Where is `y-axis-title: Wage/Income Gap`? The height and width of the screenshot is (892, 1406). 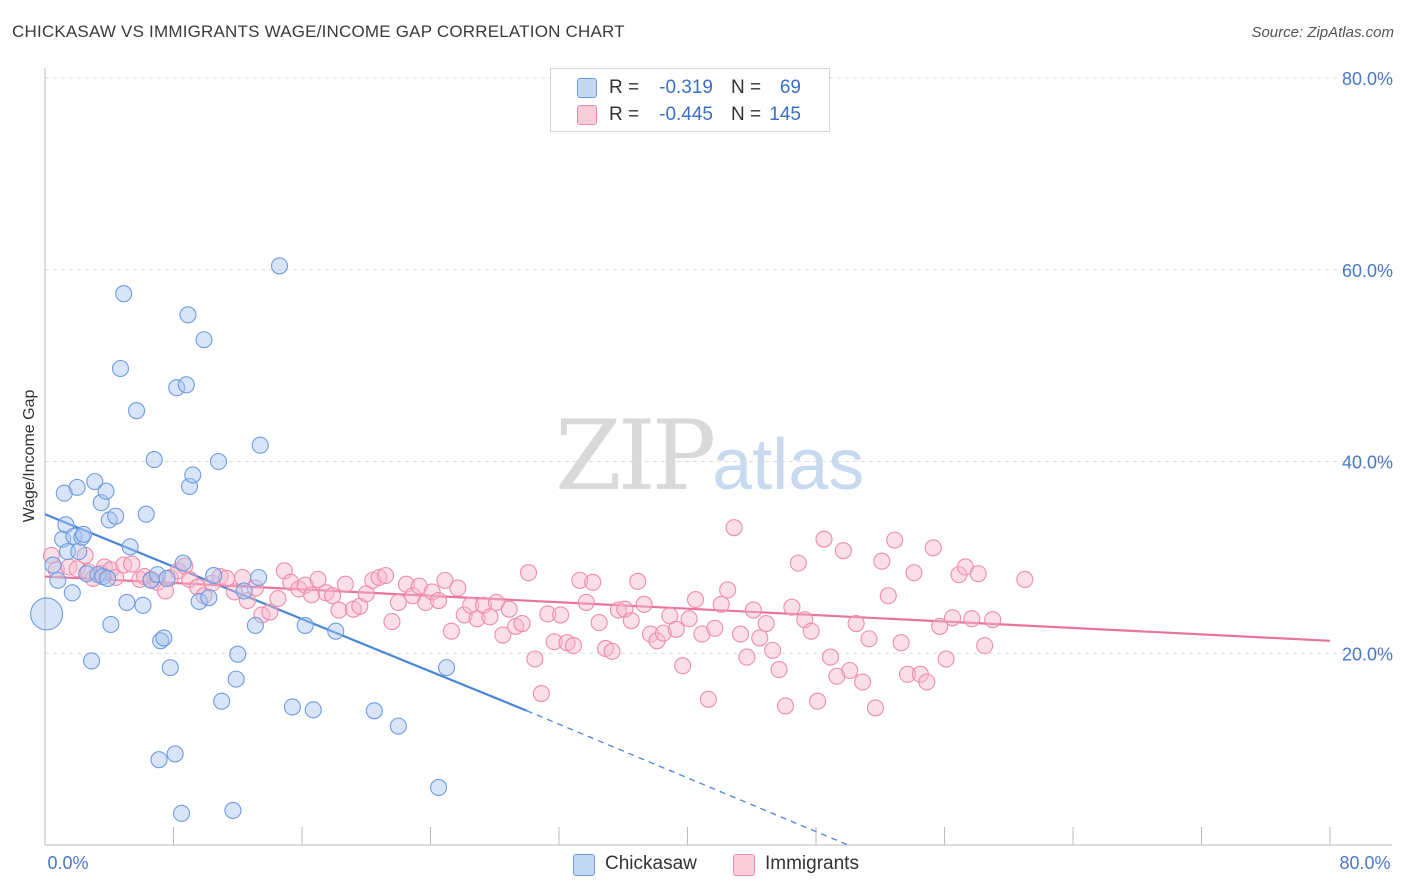
y-axis-title: Wage/Income Gap is located at coordinates (29, 456).